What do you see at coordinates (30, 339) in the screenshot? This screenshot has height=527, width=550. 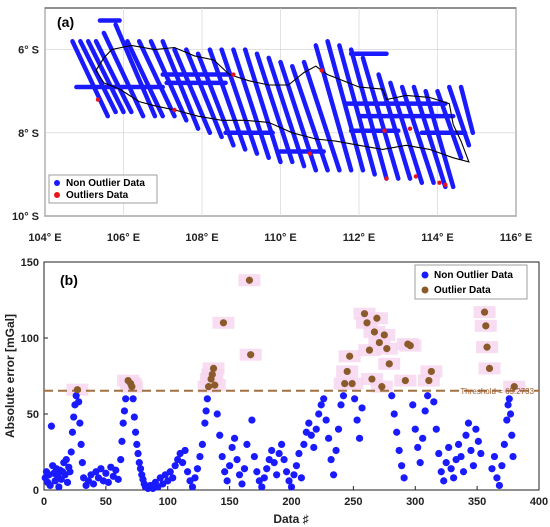 I see `y-tick-label: 100` at bounding box center [30, 339].